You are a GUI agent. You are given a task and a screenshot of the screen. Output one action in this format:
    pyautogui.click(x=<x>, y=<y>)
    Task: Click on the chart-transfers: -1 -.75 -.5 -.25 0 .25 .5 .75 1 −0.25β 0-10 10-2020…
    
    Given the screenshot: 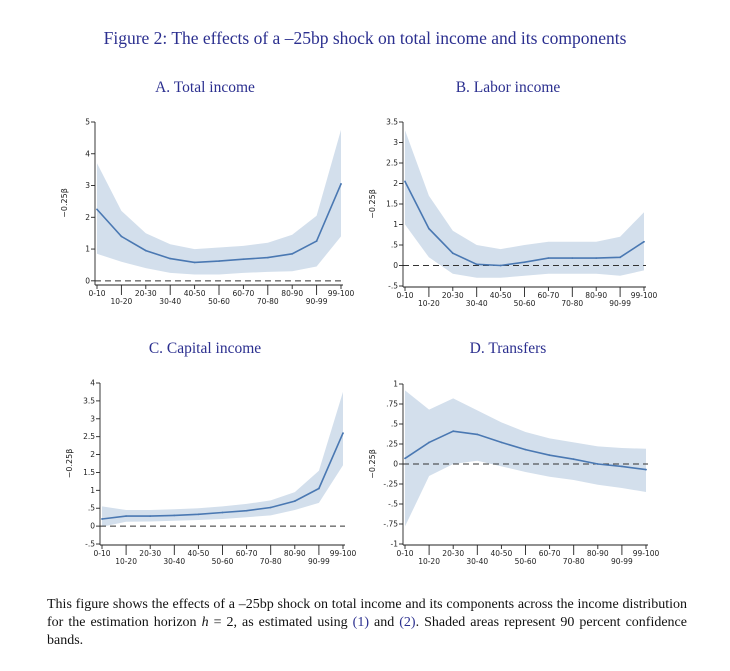 What is the action you would take?
    pyautogui.click(x=514, y=473)
    